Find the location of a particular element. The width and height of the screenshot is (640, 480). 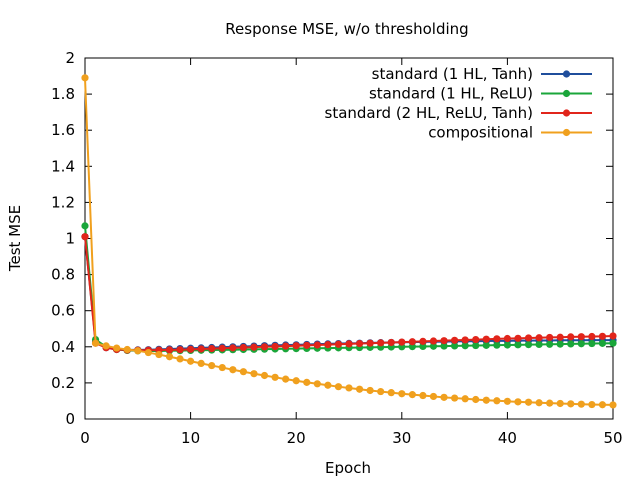

x-axis-label: Epoch is located at coordinates (348, 468).